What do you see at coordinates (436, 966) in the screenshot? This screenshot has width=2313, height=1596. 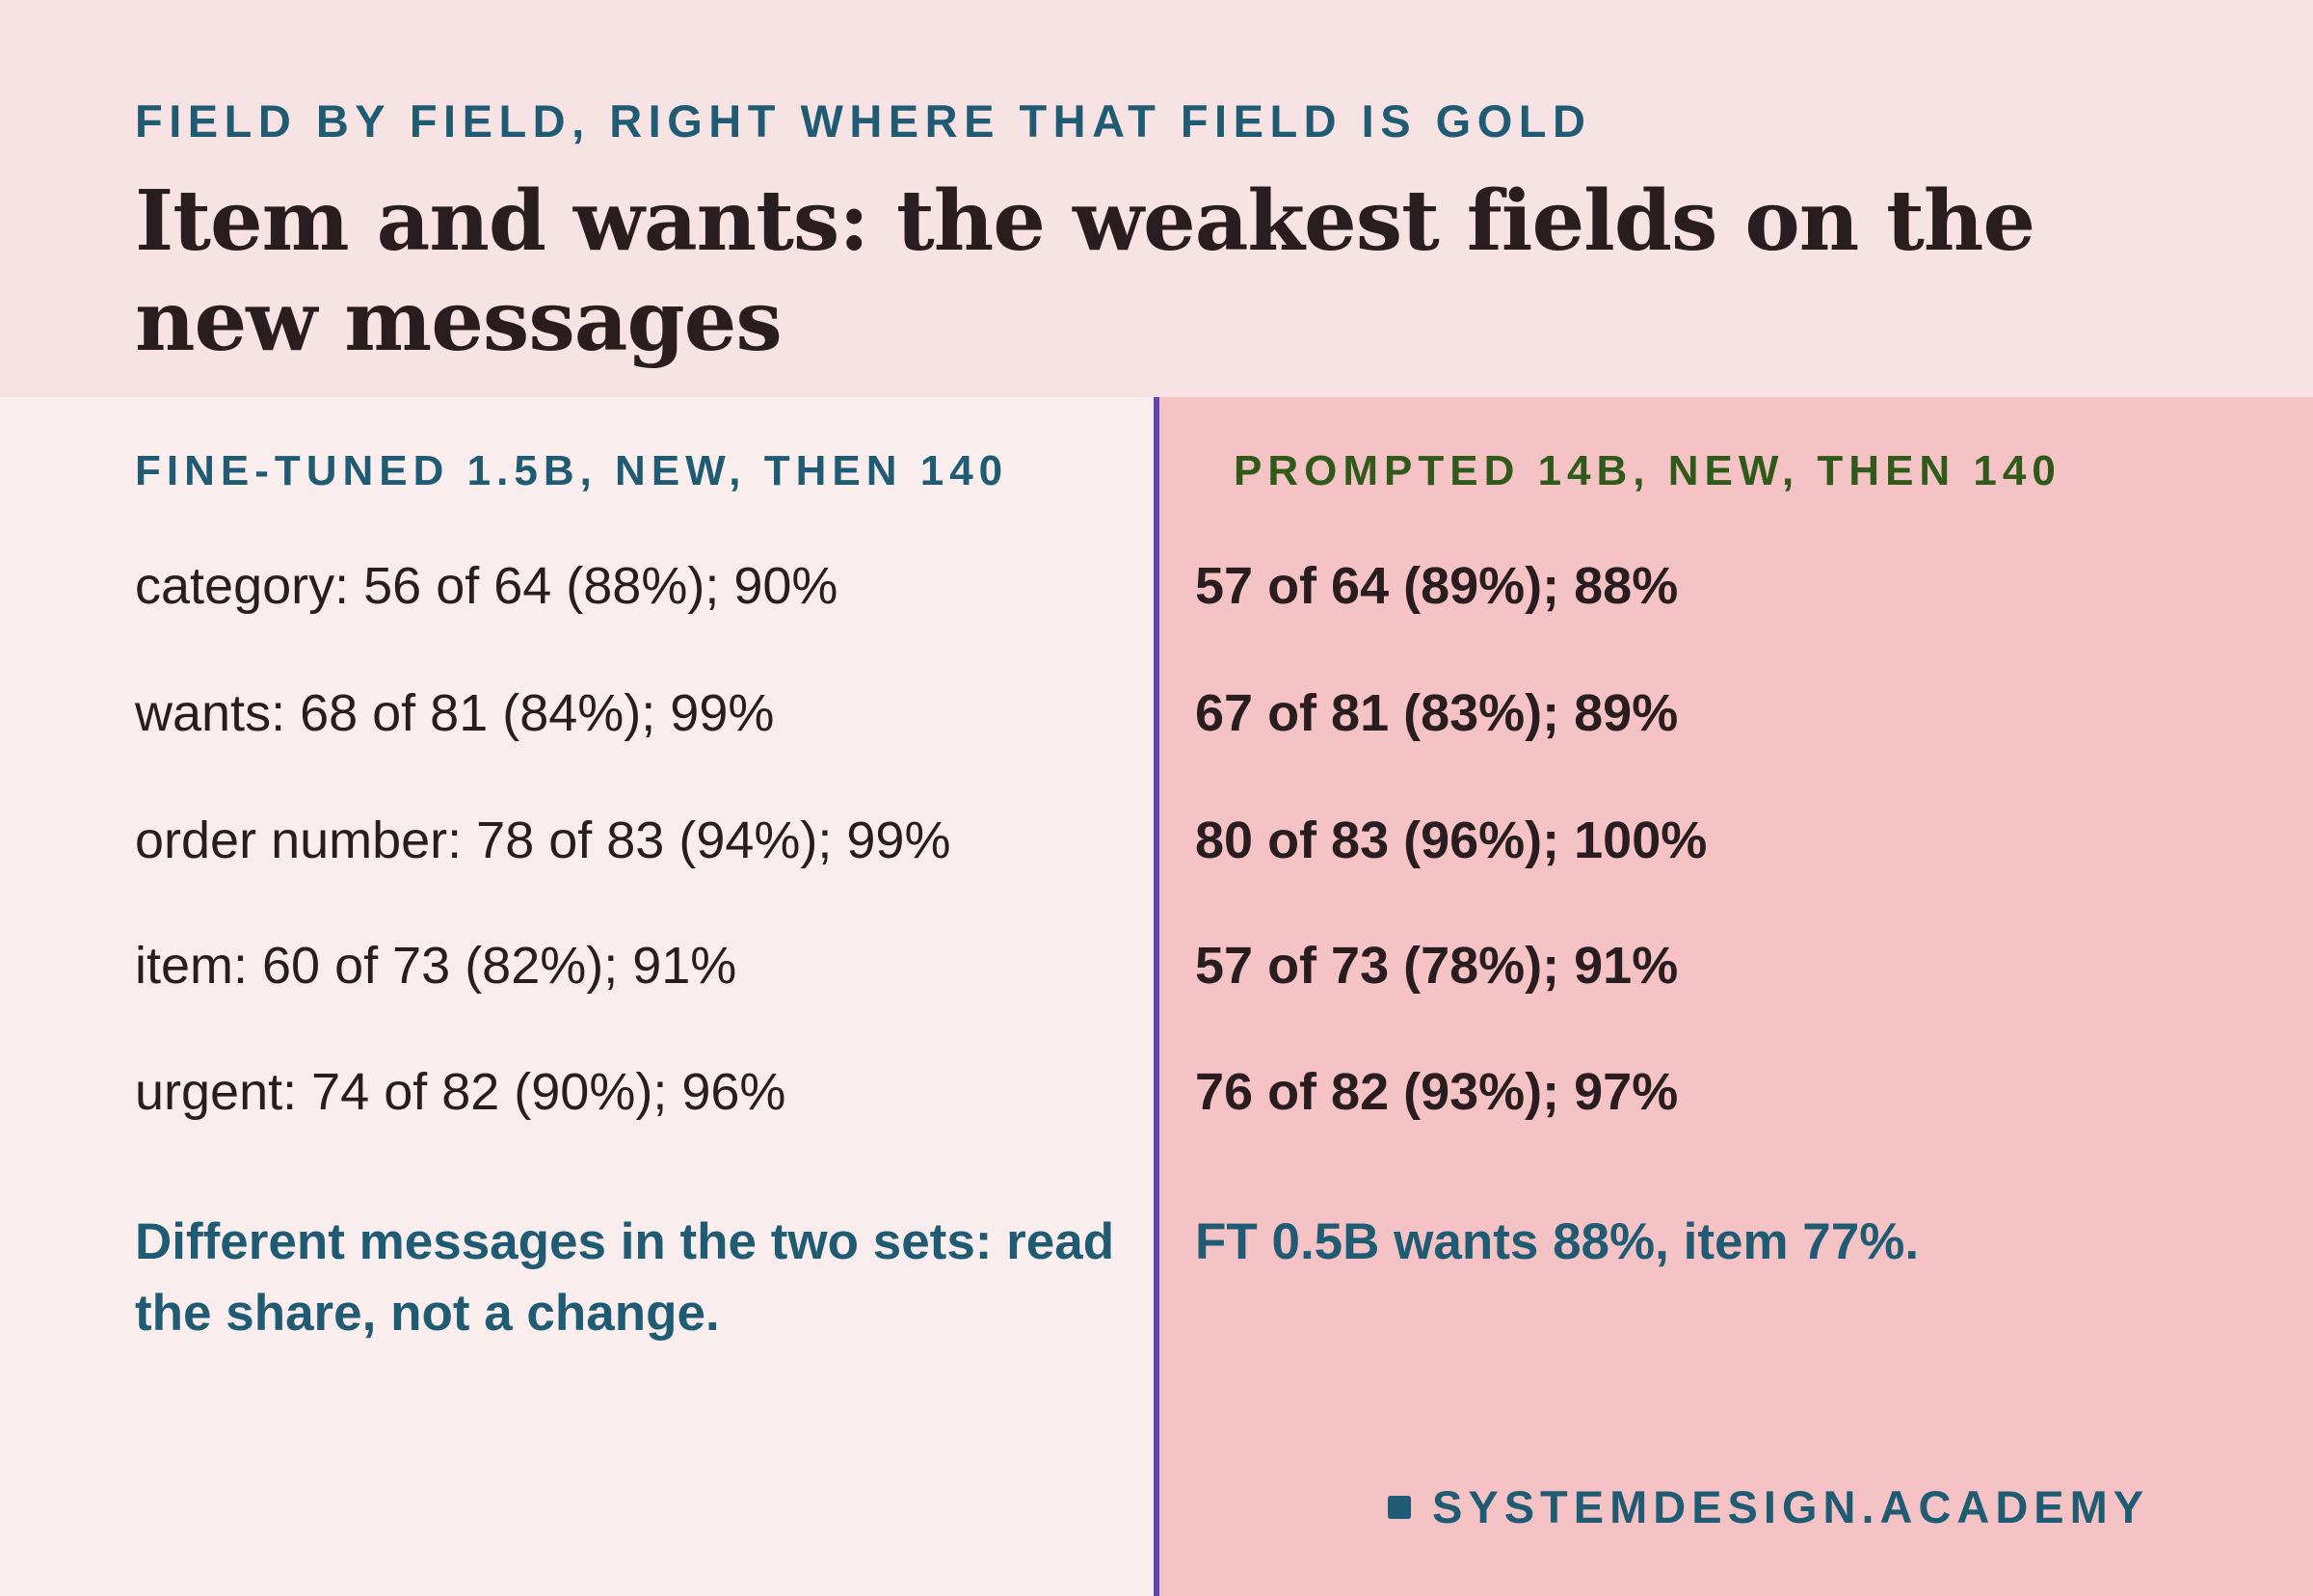 I see `left-row-item: item: 60 of 73 (82%); 91%` at bounding box center [436, 966].